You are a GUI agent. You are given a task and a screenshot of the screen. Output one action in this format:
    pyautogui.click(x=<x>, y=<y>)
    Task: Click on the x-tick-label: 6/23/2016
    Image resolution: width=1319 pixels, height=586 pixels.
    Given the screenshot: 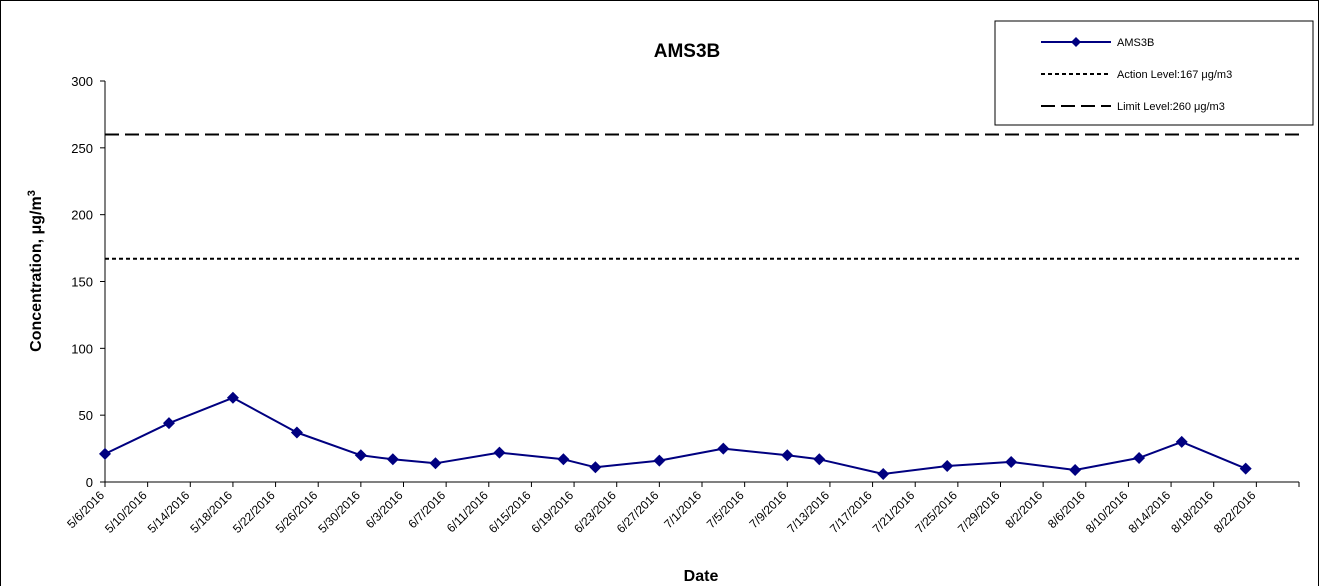 What is the action you would take?
    pyautogui.click(x=595, y=512)
    